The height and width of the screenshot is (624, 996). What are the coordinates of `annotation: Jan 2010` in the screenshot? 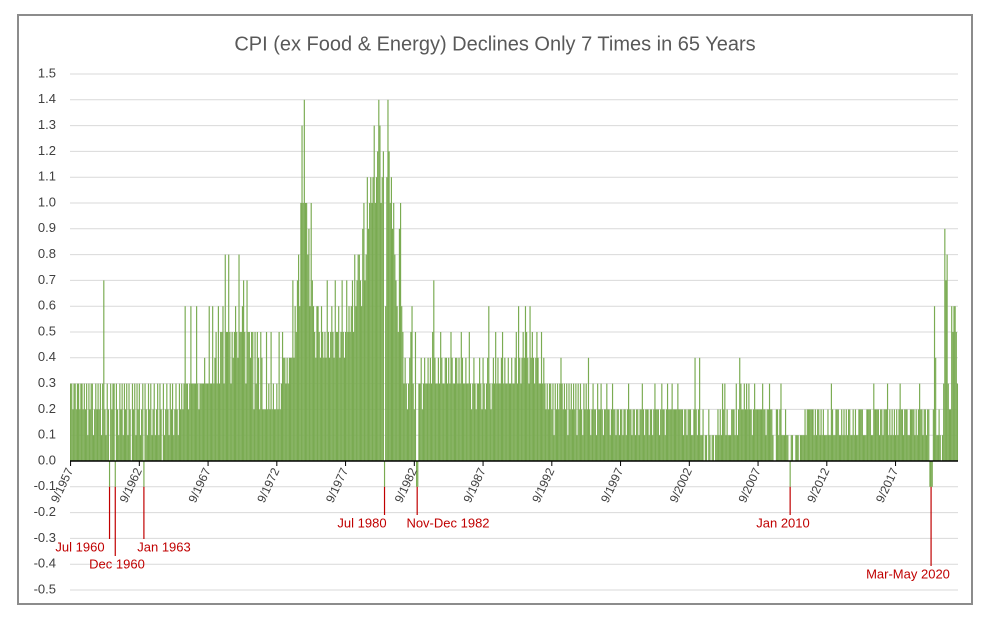 It's located at (783, 522).